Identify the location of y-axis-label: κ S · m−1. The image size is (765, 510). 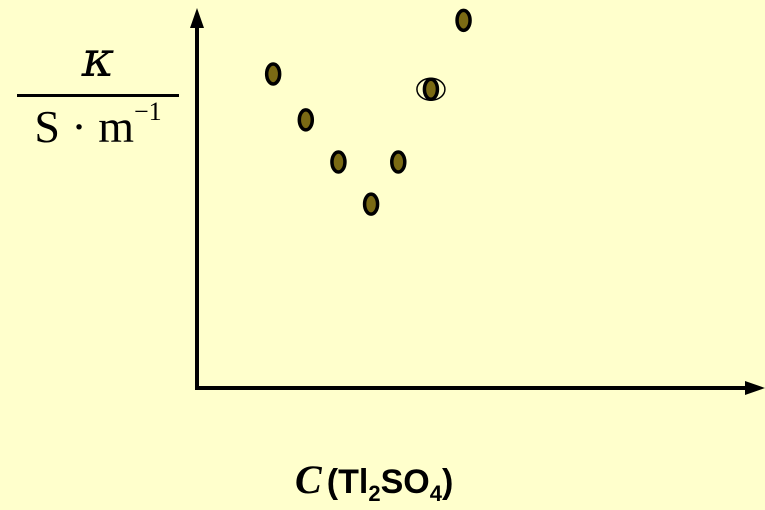
(98, 93).